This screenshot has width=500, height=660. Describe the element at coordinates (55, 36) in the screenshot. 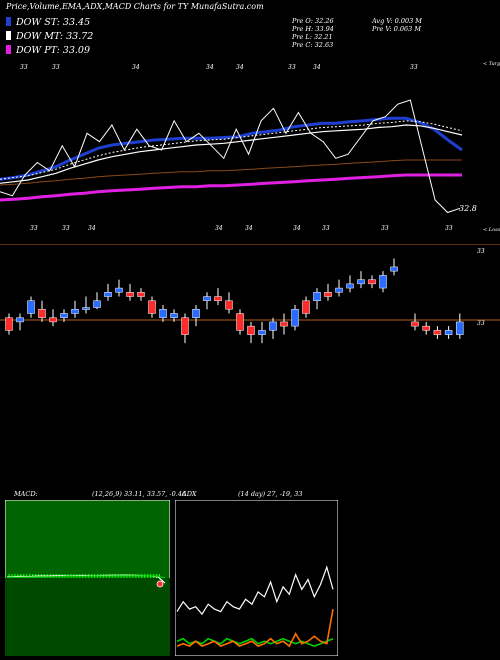

I see `legend-label: DOW MT: 33.72` at that location.